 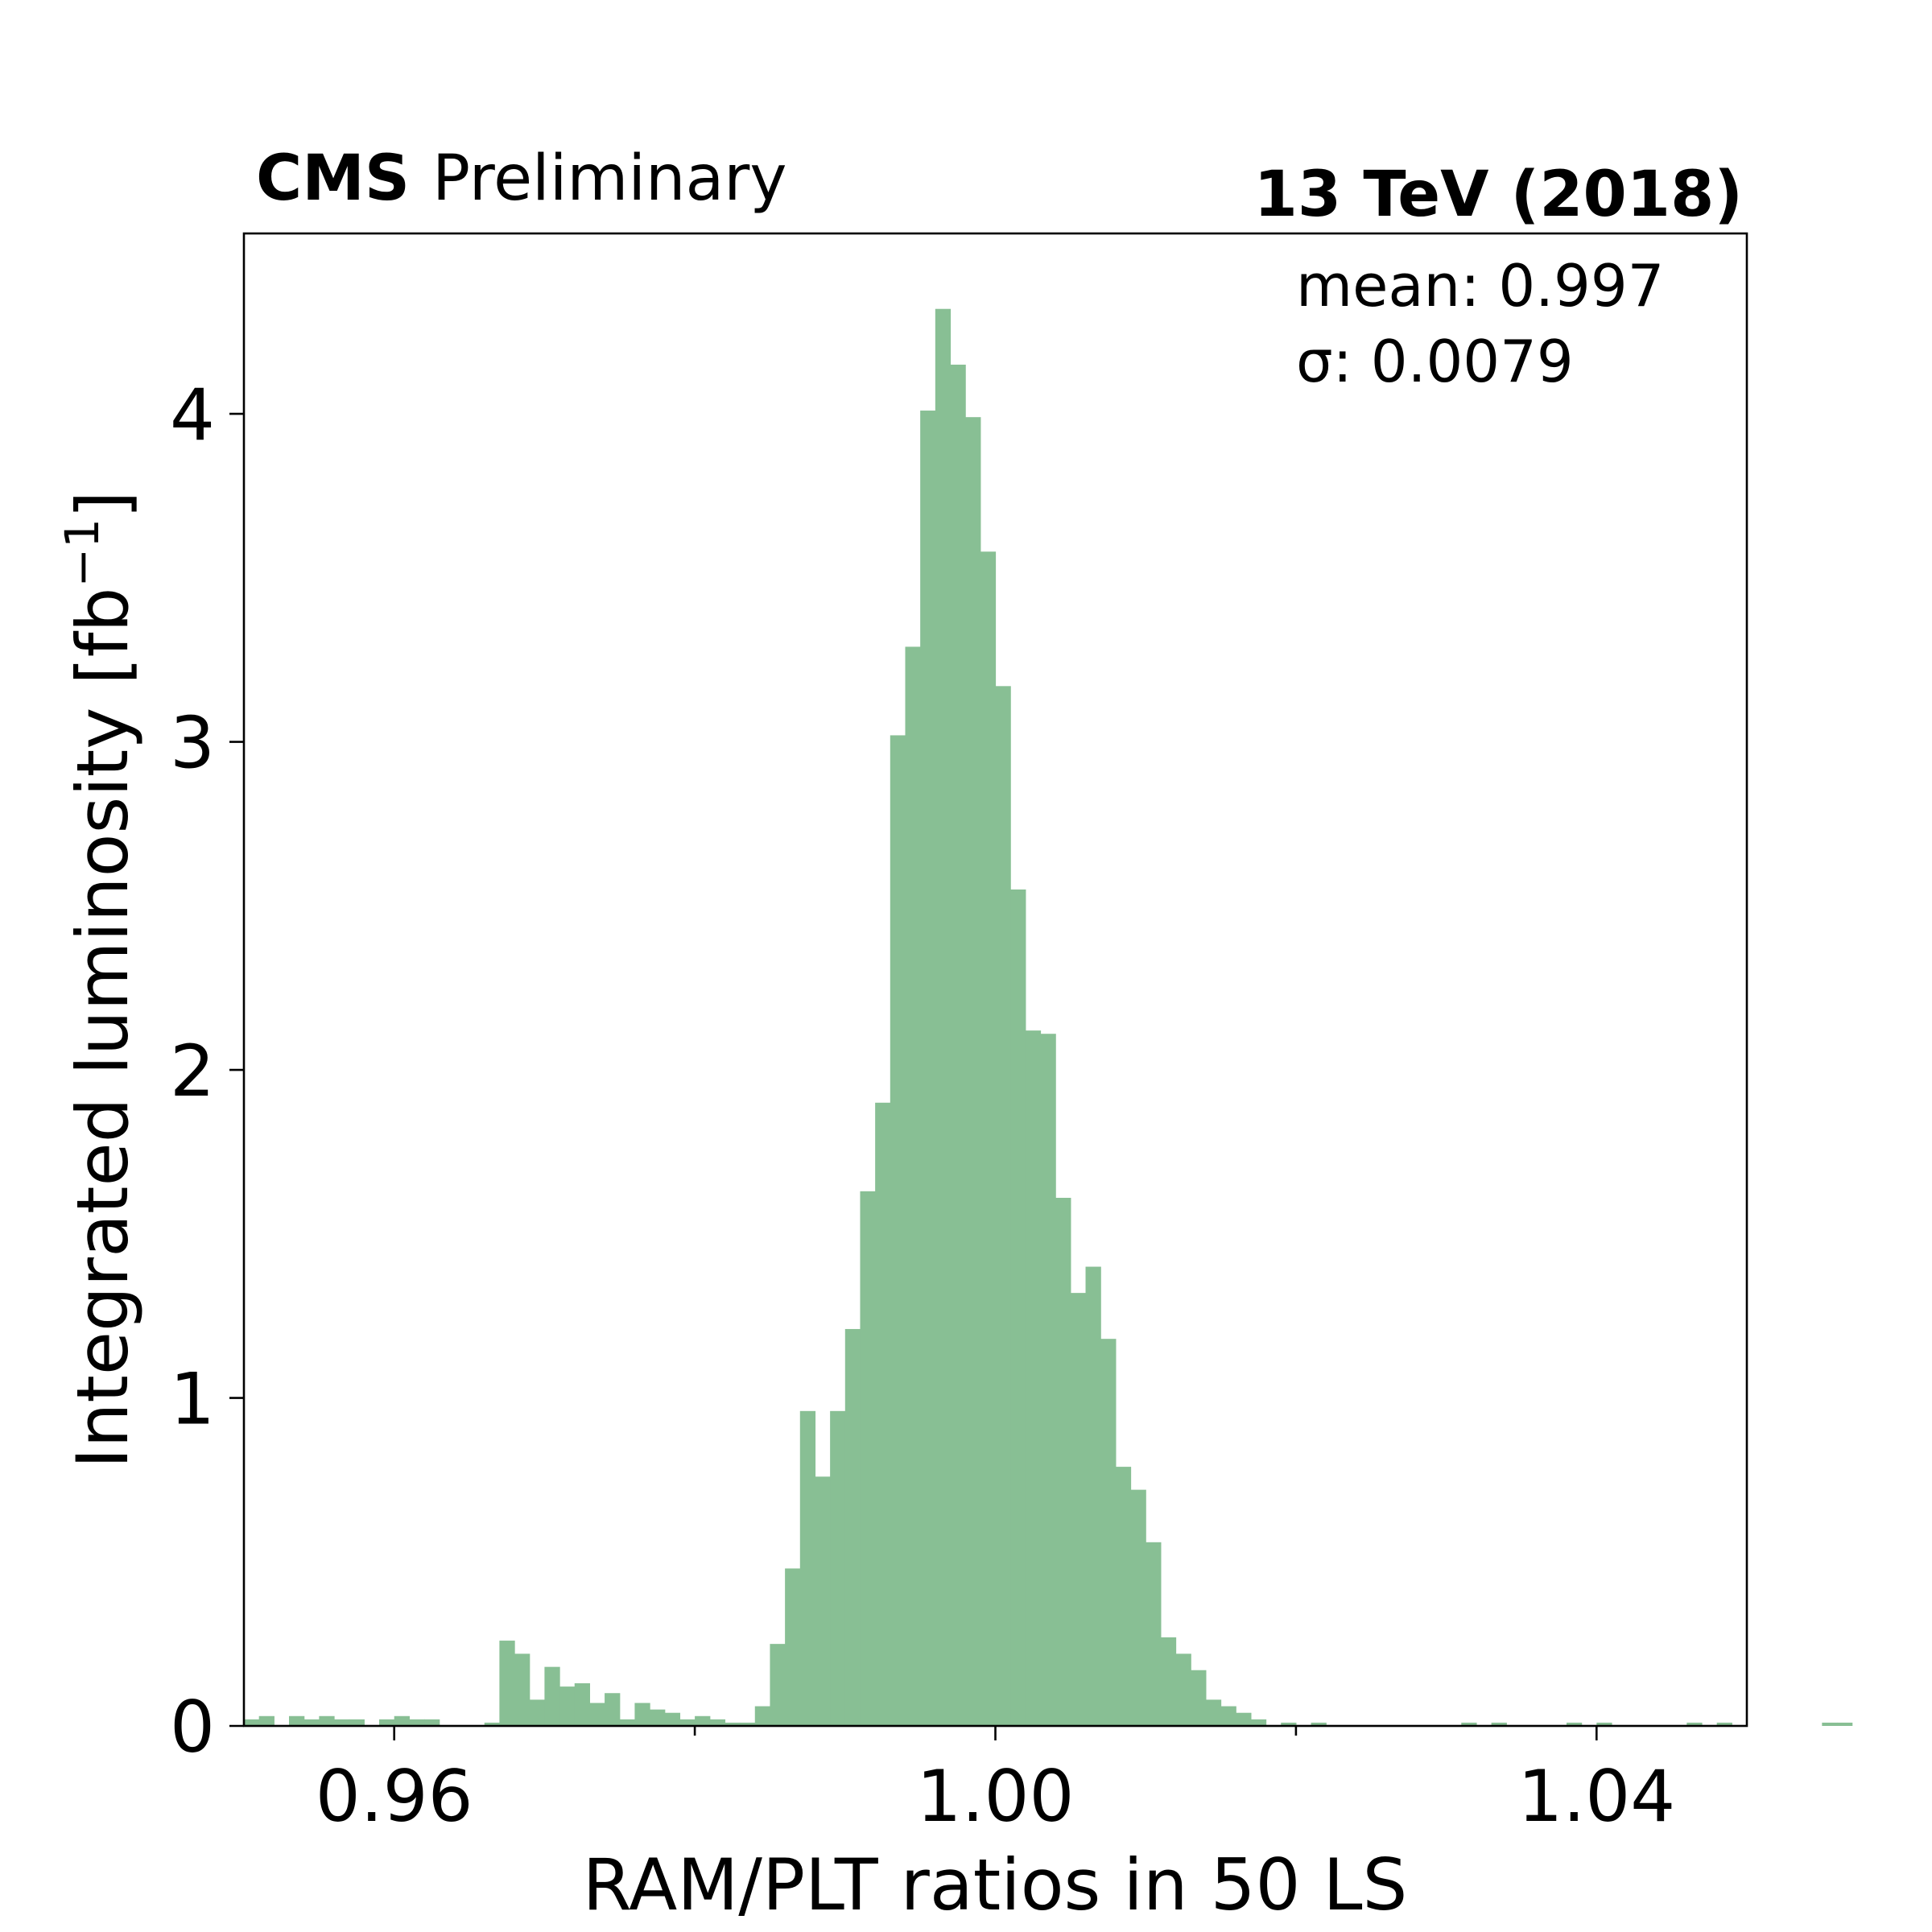 What do you see at coordinates (1498, 195) in the screenshot?
I see `energy-label: 13 TeV (2018)` at bounding box center [1498, 195].